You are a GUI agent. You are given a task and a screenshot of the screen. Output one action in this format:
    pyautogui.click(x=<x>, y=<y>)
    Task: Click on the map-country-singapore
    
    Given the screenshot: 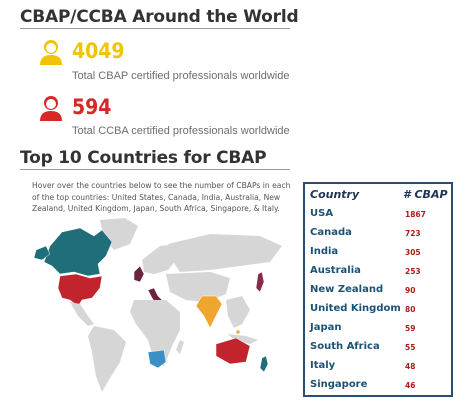 What is the action you would take?
    pyautogui.click(x=238, y=332)
    